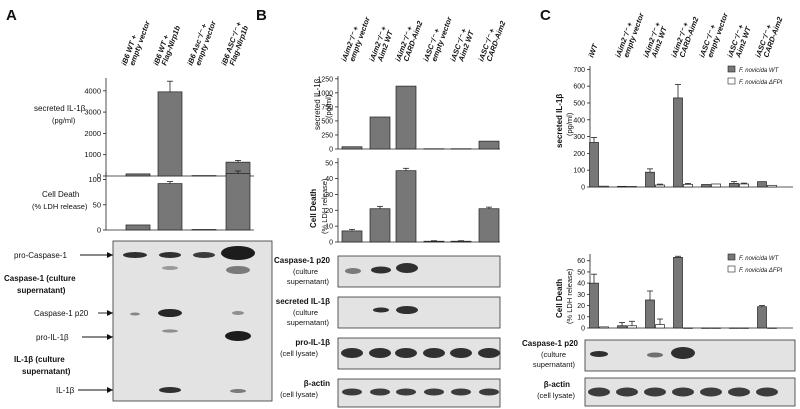 The image size is (800, 409). I want to click on chart-b1-unit: (pg/ml), so click(328, 106).